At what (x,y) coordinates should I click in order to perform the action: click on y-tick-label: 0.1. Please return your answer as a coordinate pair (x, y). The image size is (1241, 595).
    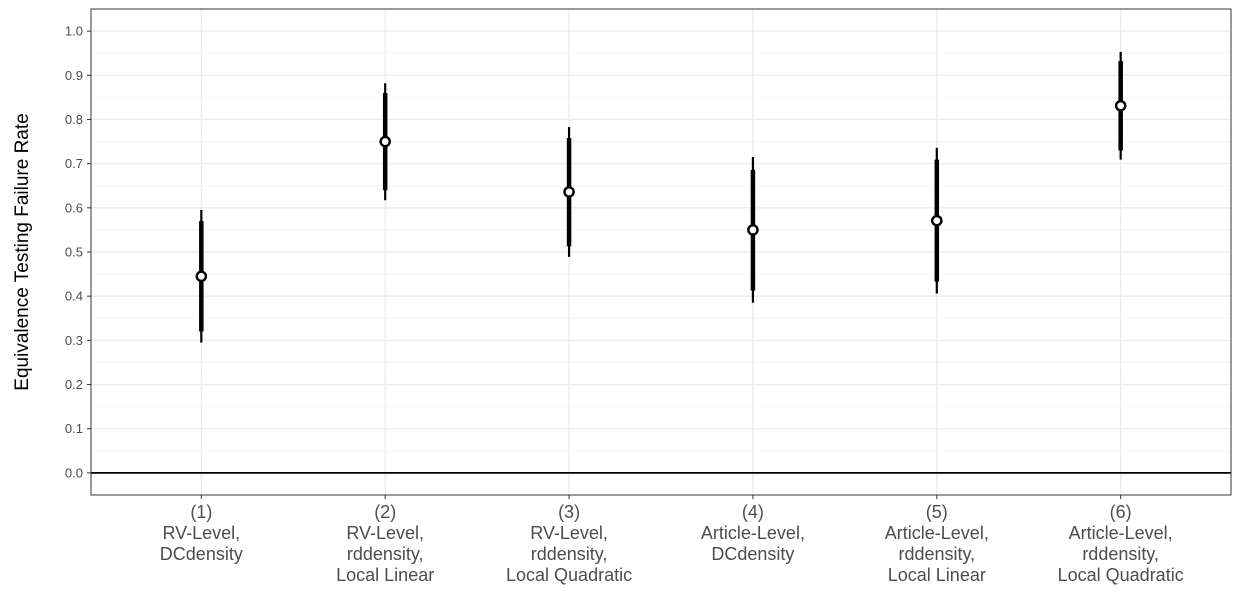
    Looking at the image, I should click on (74, 428).